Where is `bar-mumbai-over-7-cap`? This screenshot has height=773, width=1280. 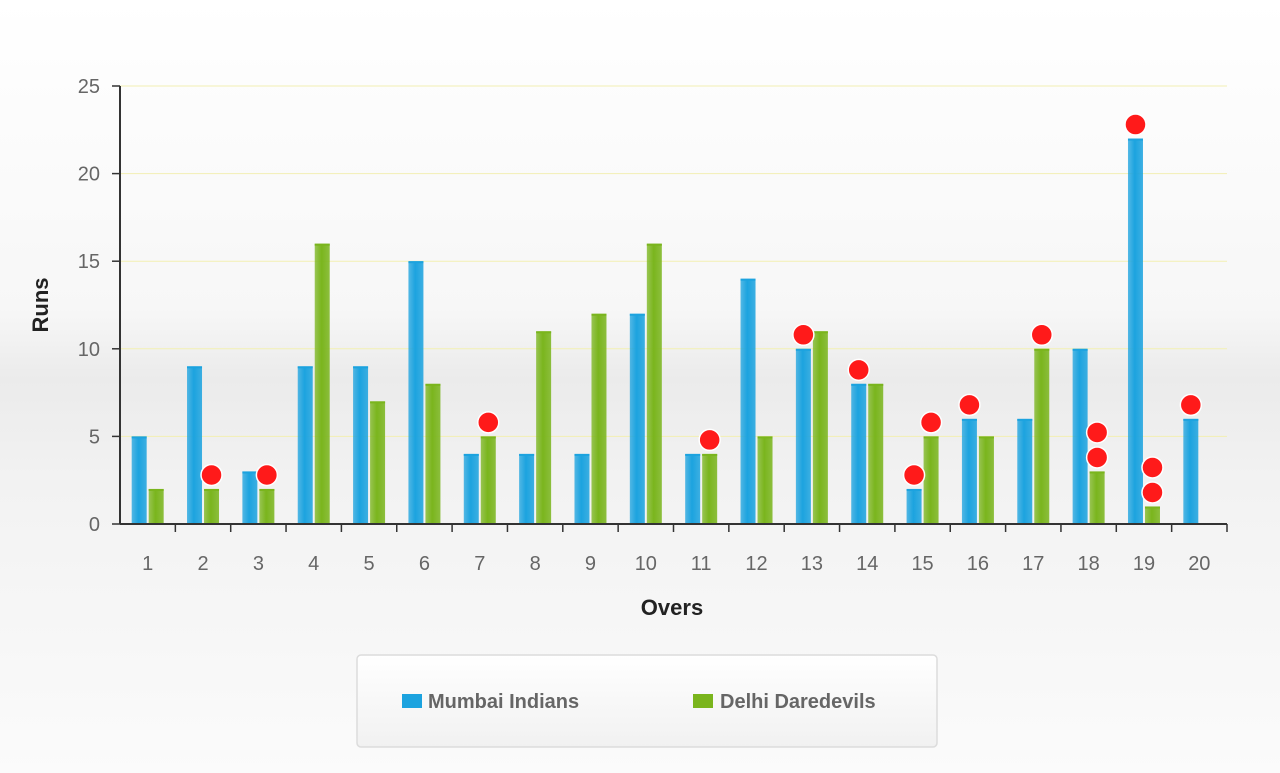 bar-mumbai-over-7-cap is located at coordinates (471, 454).